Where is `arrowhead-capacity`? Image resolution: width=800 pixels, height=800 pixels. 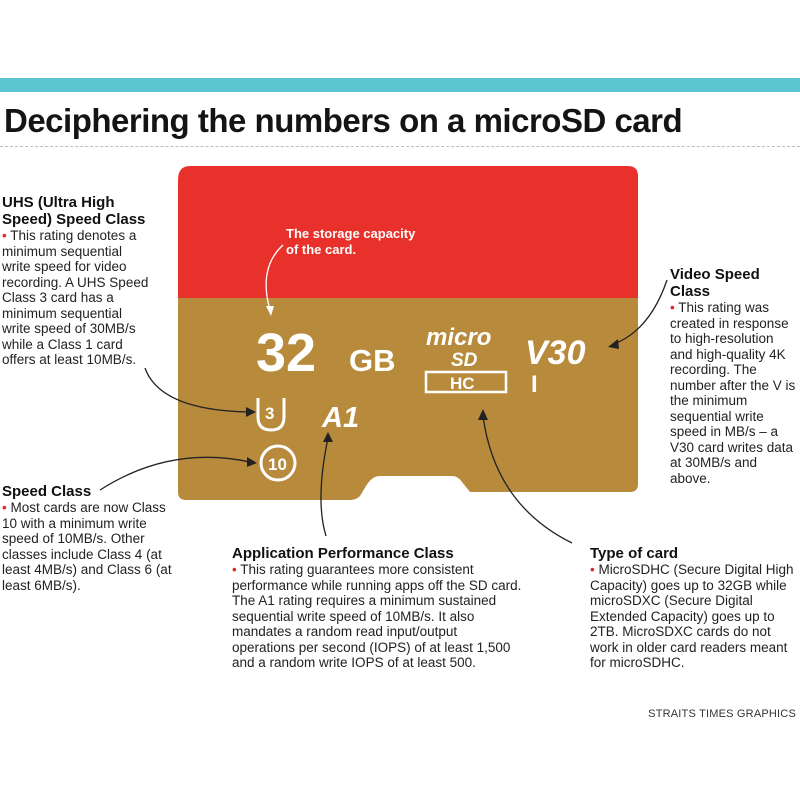 arrowhead-capacity is located at coordinates (270, 311).